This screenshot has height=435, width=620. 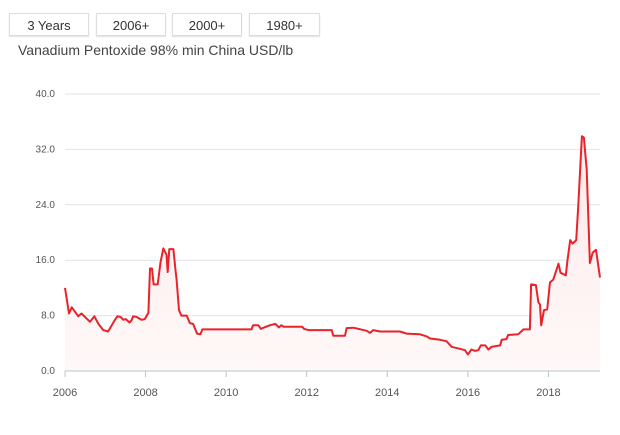 I want to click on y-tick-label: 32.0, so click(x=46, y=149).